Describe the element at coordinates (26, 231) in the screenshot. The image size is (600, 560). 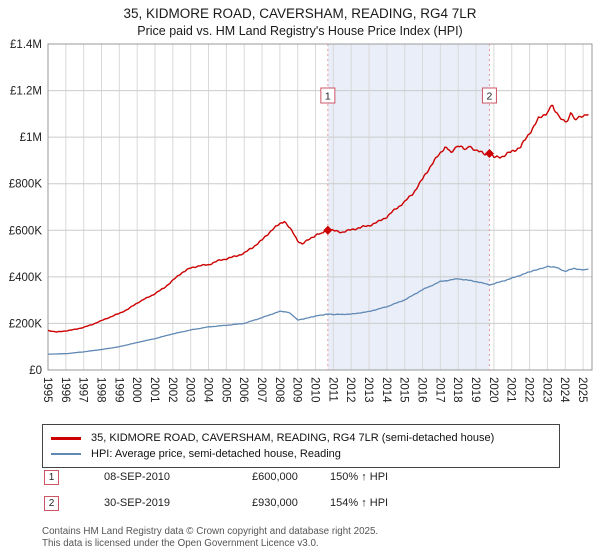
I see `y-tick-label: £600K` at that location.